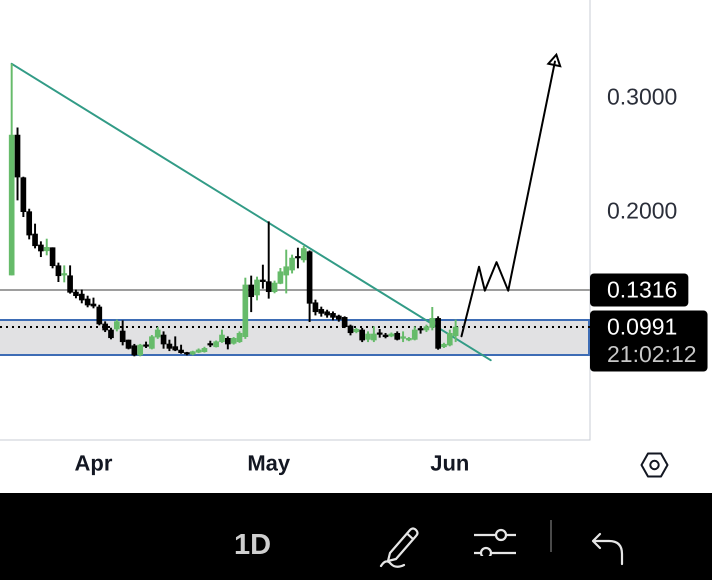  I want to click on ref-line-label: 0.0991, so click(642, 326).